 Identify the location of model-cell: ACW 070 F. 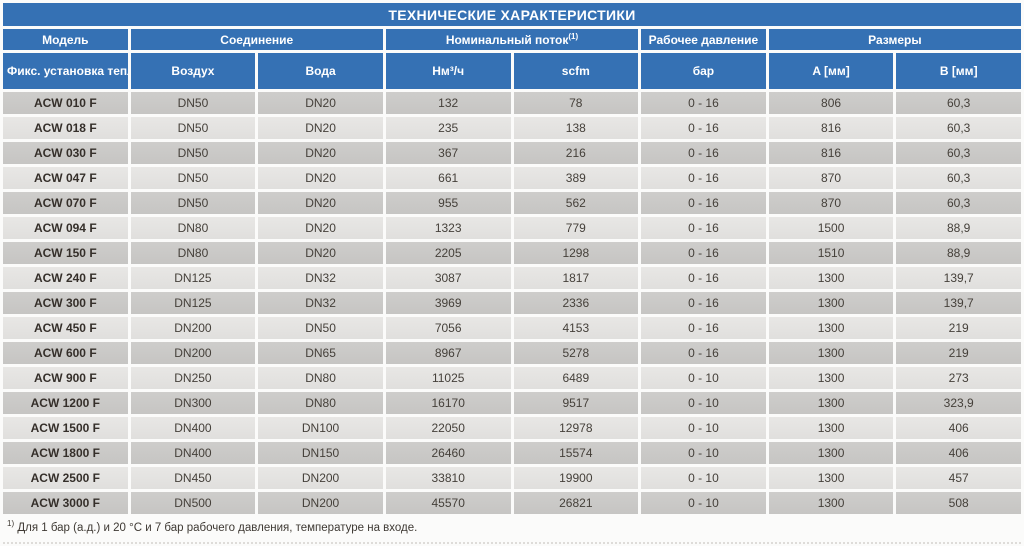
(65, 203).